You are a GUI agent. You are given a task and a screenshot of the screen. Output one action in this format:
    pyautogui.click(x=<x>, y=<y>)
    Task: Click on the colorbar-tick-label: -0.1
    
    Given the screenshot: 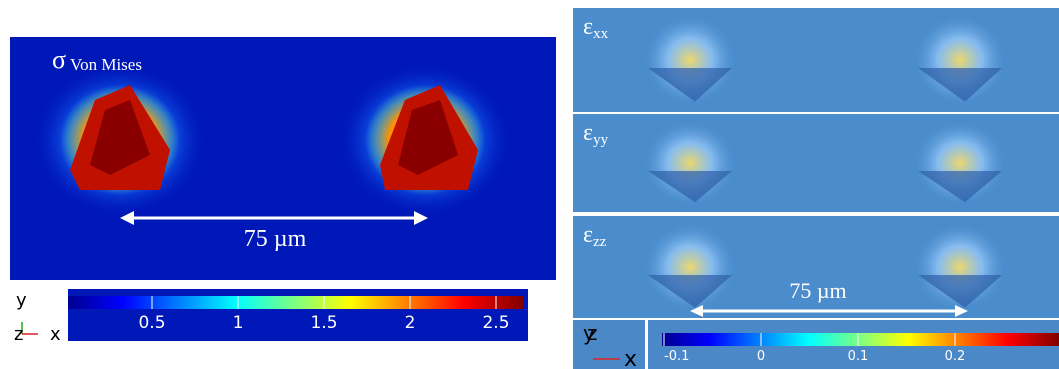 What is the action you would take?
    pyautogui.click(x=676, y=356)
    